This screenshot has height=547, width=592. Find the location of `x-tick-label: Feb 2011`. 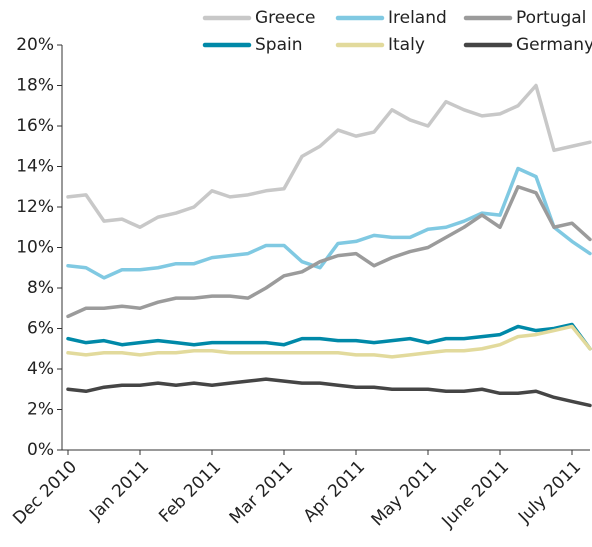

x-tick-label: Feb 2011 is located at coordinates (190, 492).